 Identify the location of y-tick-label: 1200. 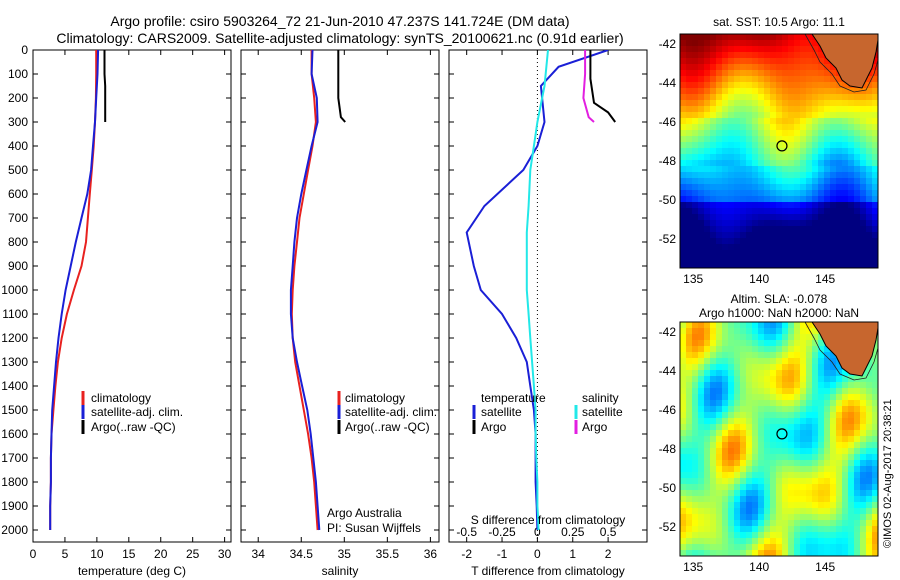
(14, 338).